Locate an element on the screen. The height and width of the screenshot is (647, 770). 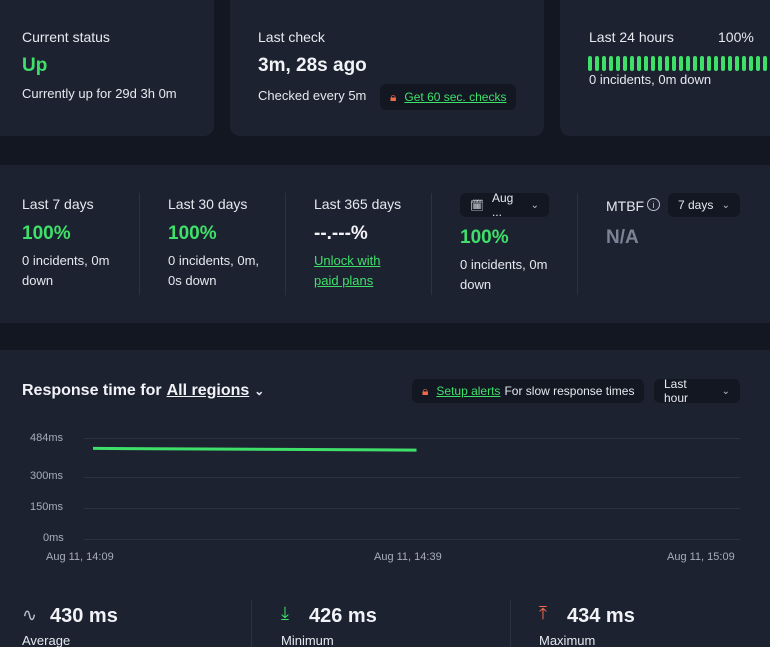
period-7-title: Last 7 days is located at coordinates (58, 204).